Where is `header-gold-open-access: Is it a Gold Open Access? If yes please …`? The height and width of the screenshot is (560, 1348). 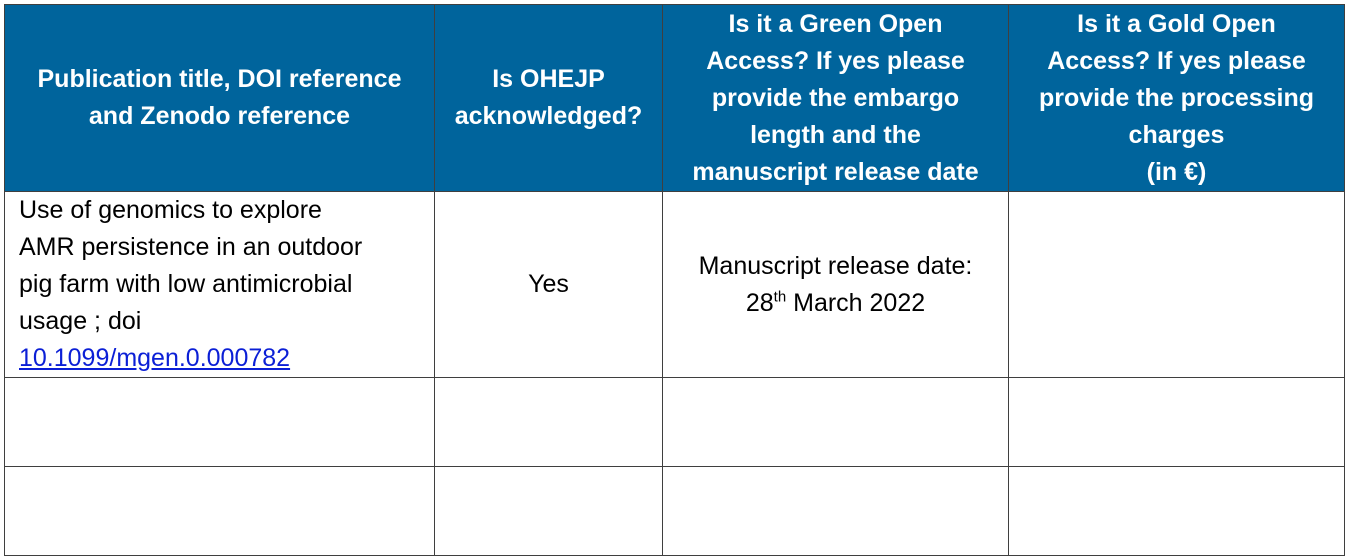
header-gold-open-access: Is it a Gold Open Access? If yes please … is located at coordinates (1176, 98).